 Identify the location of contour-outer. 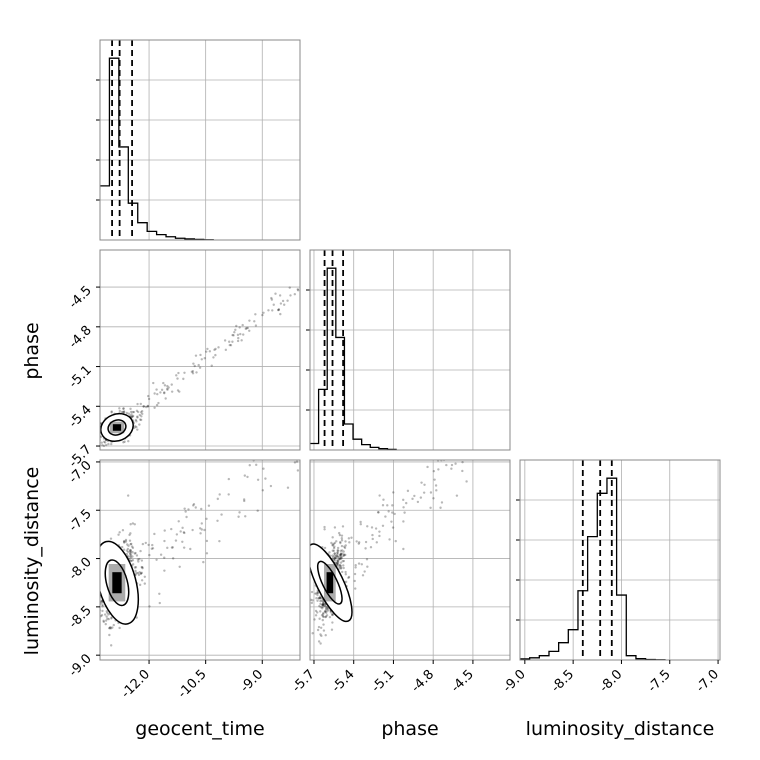
(331, 583).